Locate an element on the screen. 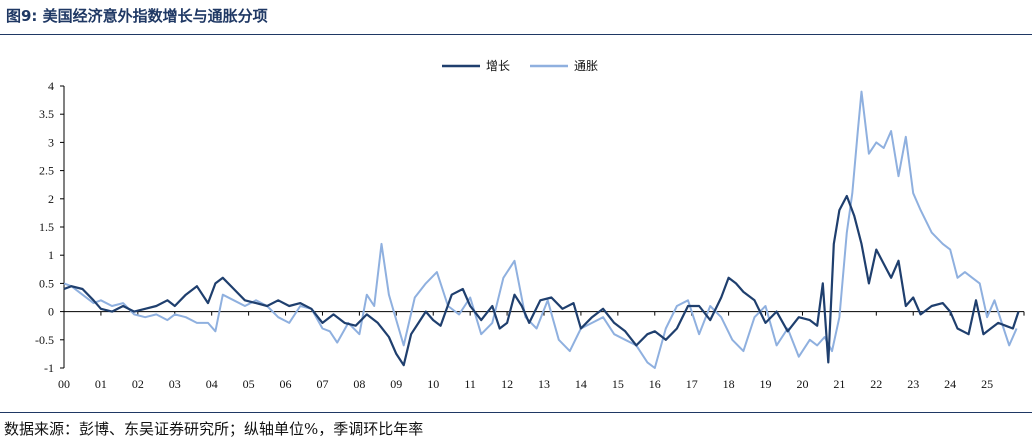 Image resolution: width=1032 pixels, height=444 pixels. legend-label: 通胀 is located at coordinates (586, 66).